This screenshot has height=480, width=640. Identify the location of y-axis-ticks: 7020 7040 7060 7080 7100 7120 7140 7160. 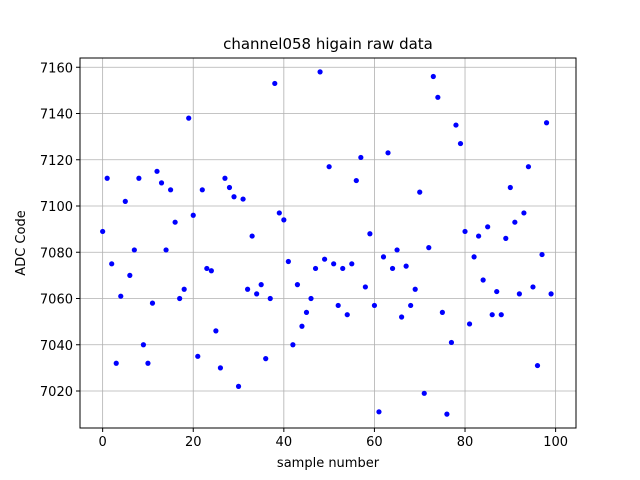
(60, 230).